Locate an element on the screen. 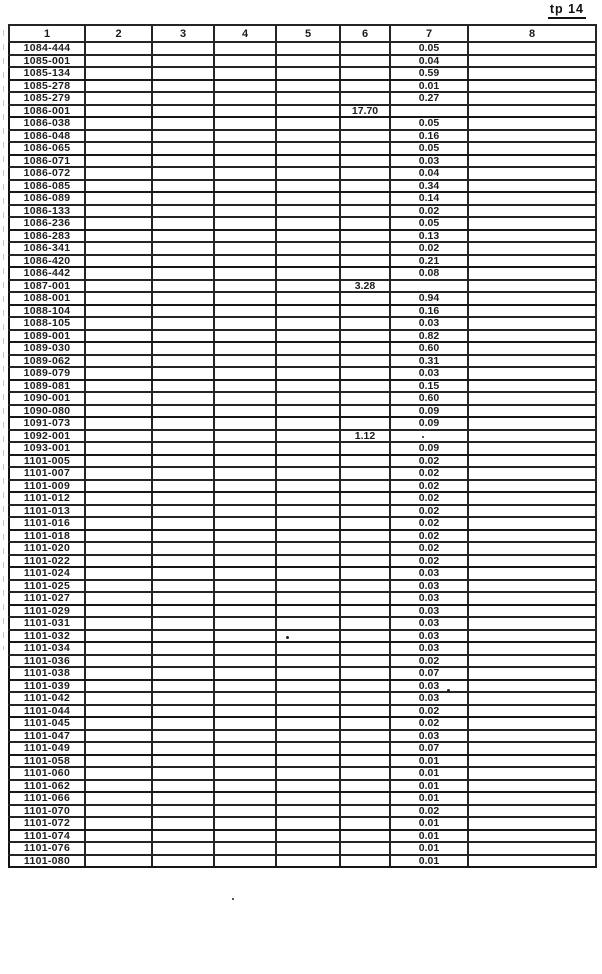 This screenshot has width=602, height=974. row-id-cell: 1093-001 is located at coordinates (47, 448).